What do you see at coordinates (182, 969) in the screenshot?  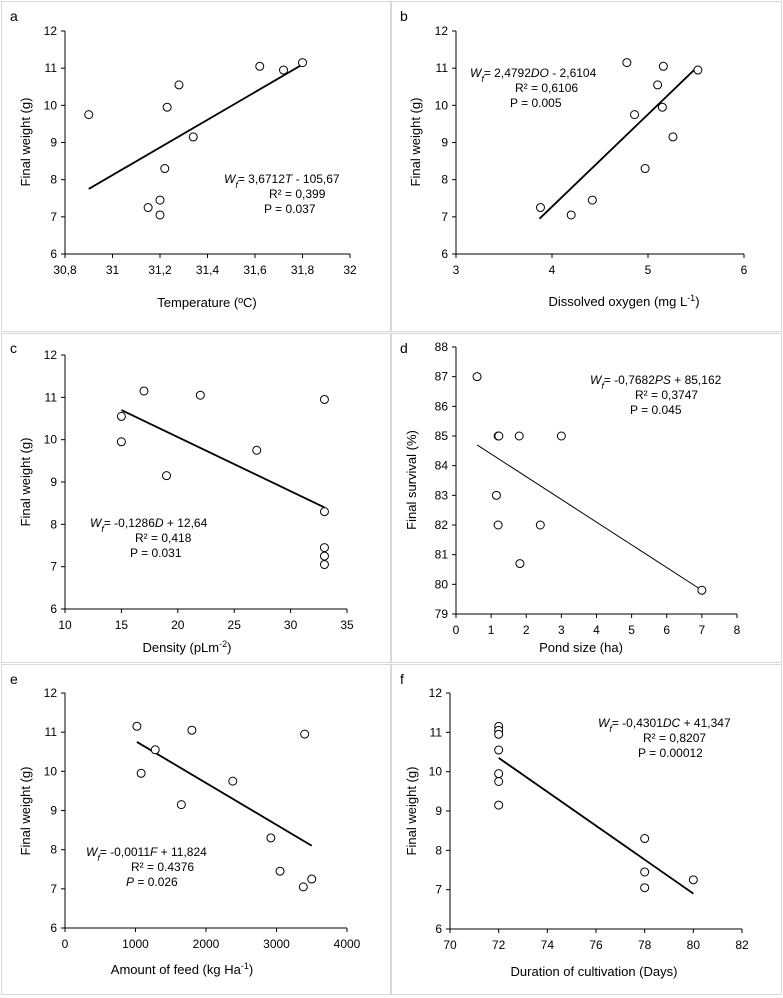 I see `x-axis-label: Amount of feed (kg Ha-1)` at bounding box center [182, 969].